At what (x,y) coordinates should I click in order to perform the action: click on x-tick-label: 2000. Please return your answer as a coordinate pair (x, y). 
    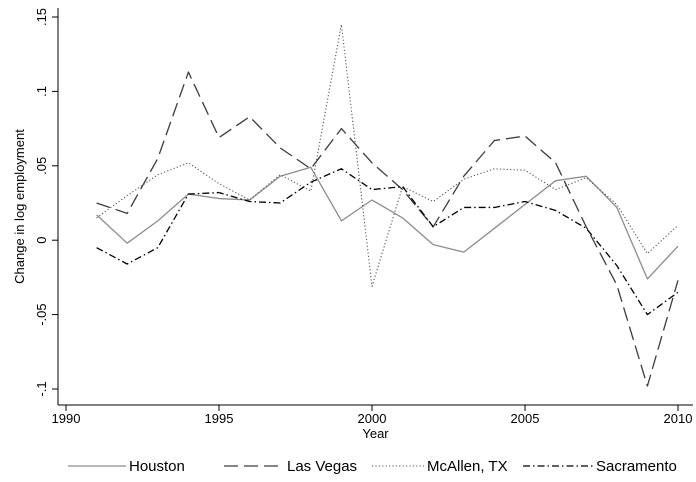
    Looking at the image, I should click on (372, 418).